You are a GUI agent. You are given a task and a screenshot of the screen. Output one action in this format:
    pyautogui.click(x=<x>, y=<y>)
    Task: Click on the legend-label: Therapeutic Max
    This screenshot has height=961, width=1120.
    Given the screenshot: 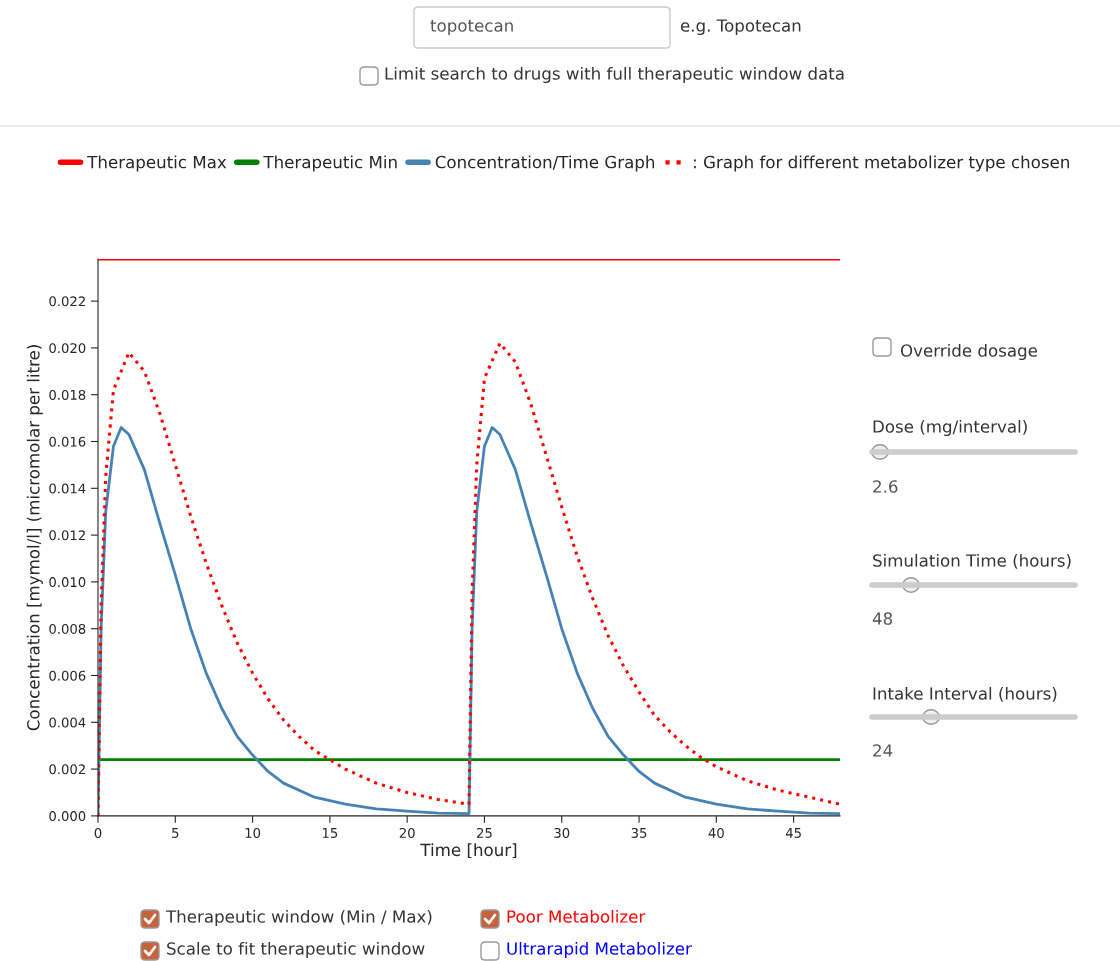 What is the action you would take?
    pyautogui.click(x=157, y=163)
    